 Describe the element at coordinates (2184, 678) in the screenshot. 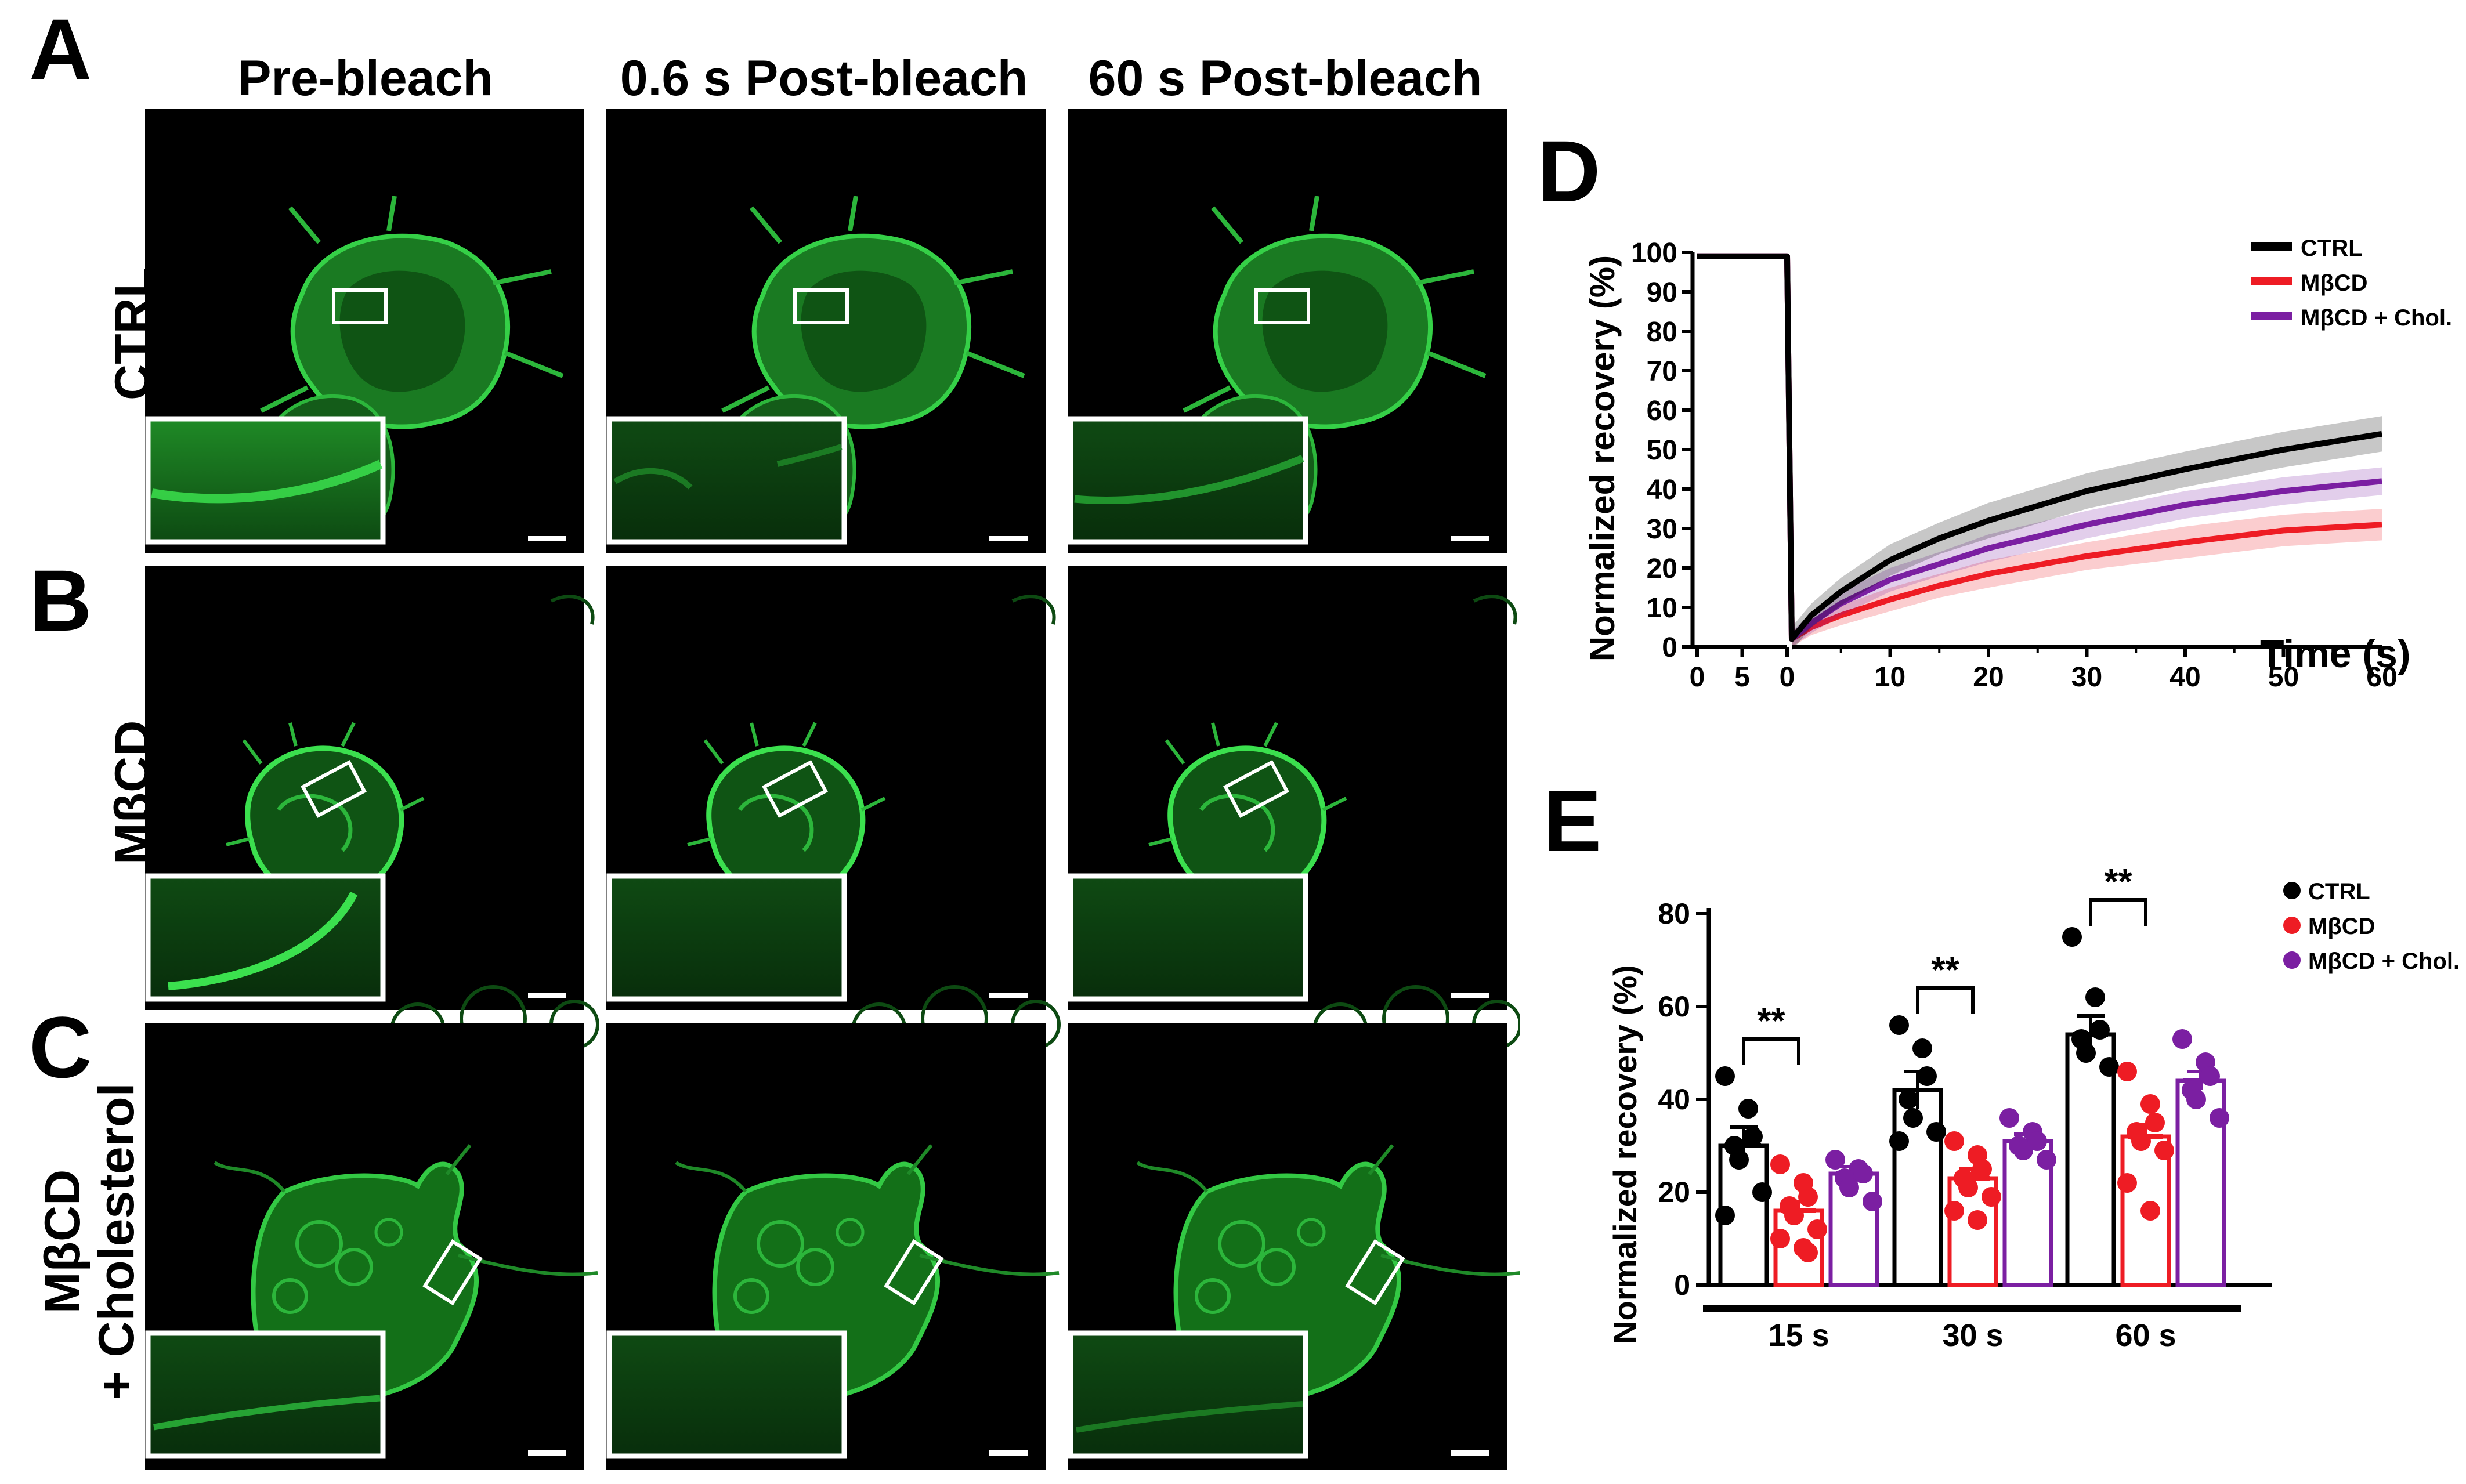

I see `x-tick-label: 40` at that location.